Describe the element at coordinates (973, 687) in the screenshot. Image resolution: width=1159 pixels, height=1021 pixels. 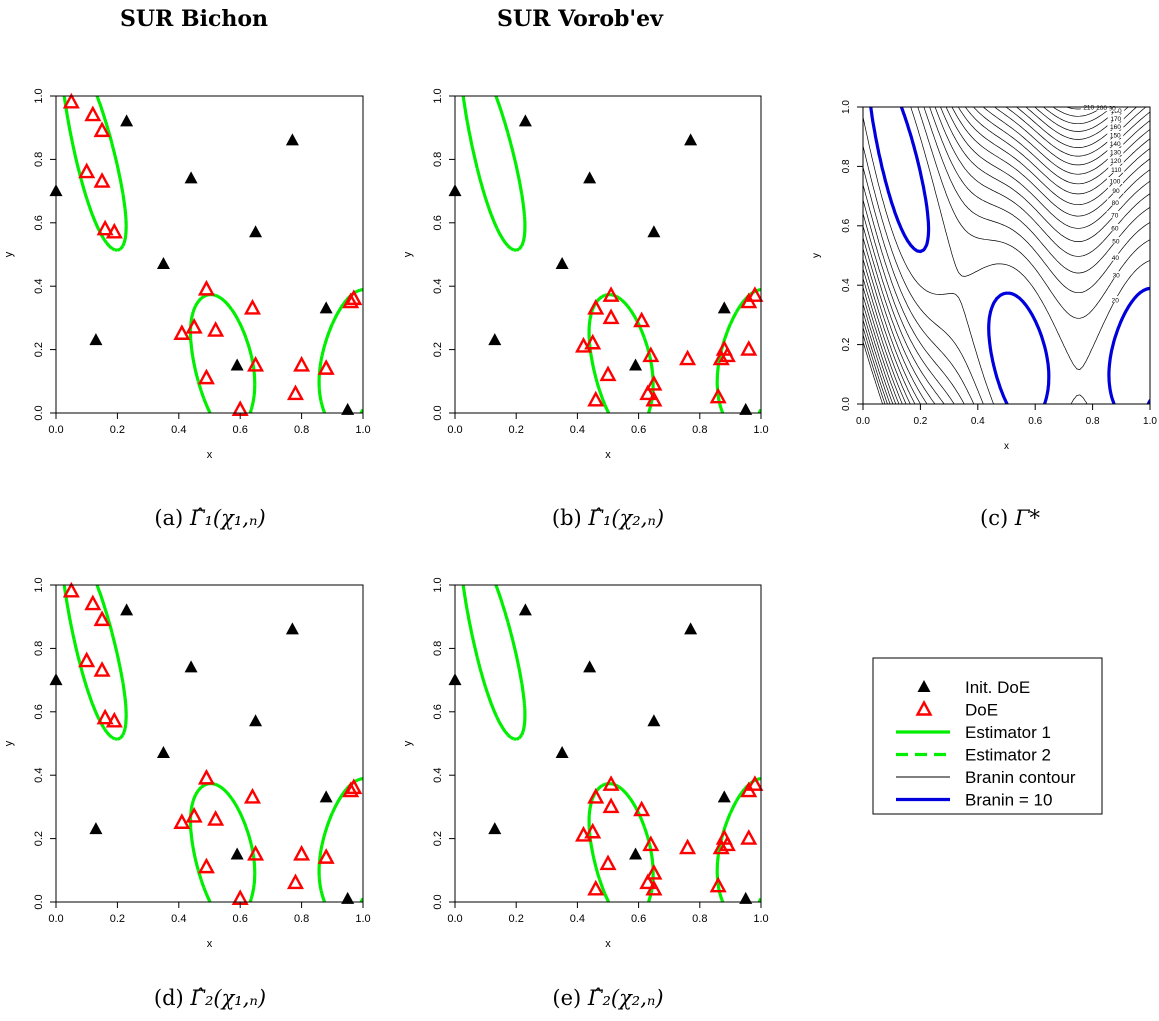
I see `legend-item: Init. DoE` at that location.